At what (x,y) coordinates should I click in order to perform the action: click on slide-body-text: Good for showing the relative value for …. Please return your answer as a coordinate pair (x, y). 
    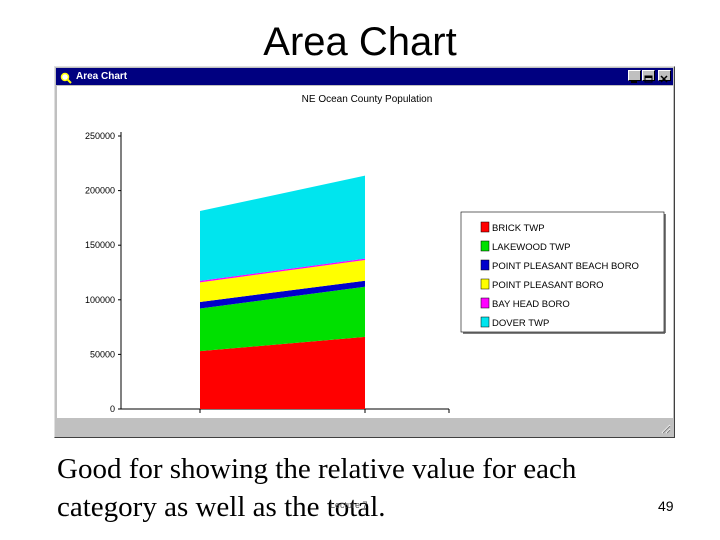
    Looking at the image, I should click on (317, 488).